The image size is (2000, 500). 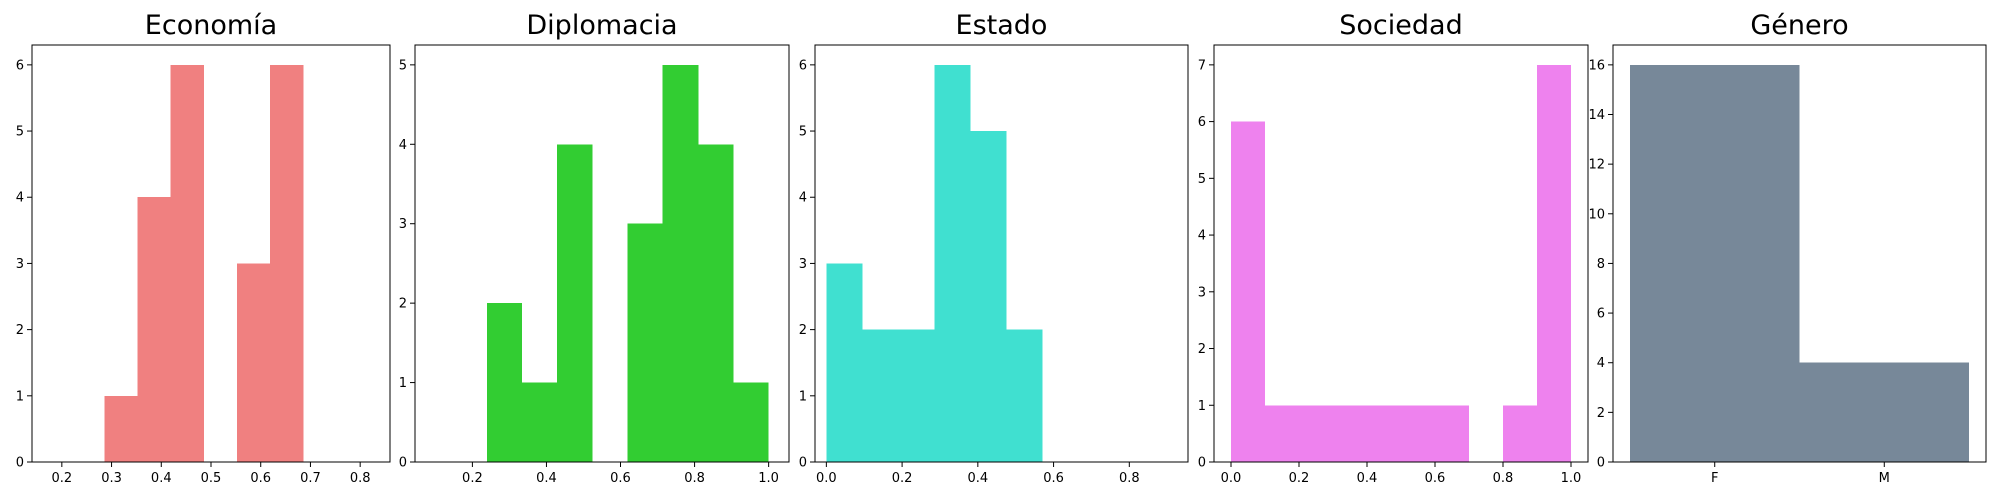 I want to click on panel-title: Estado, so click(x=1002, y=25).